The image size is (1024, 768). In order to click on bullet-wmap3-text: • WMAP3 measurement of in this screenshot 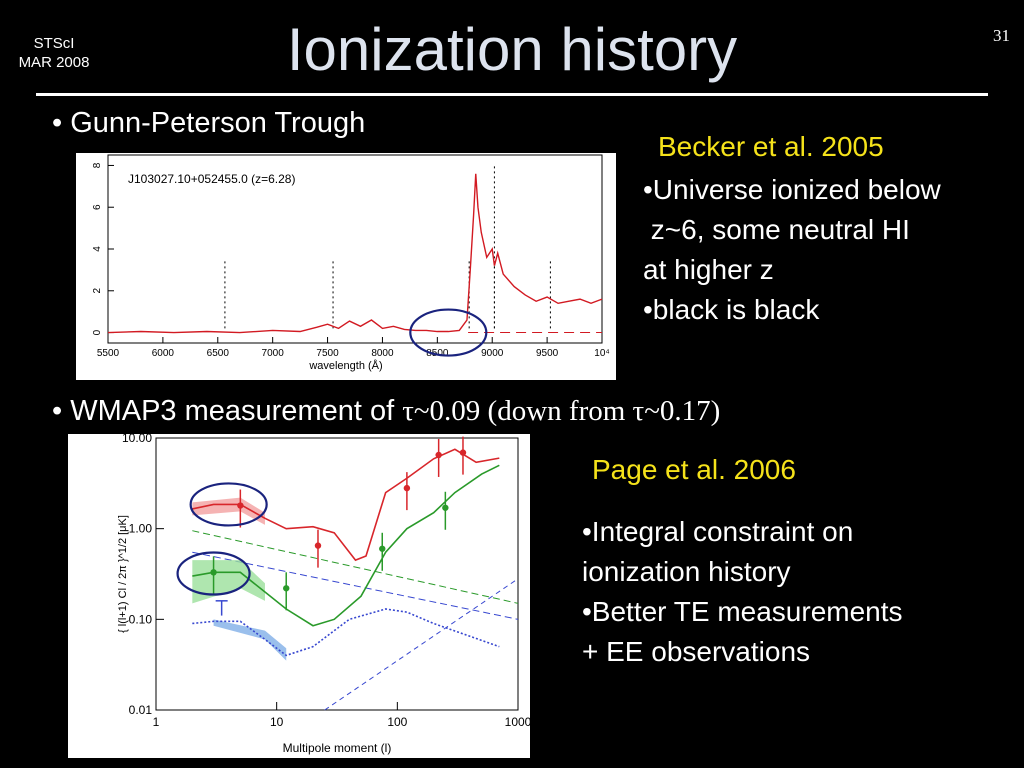, I will do `click(227, 411)`.